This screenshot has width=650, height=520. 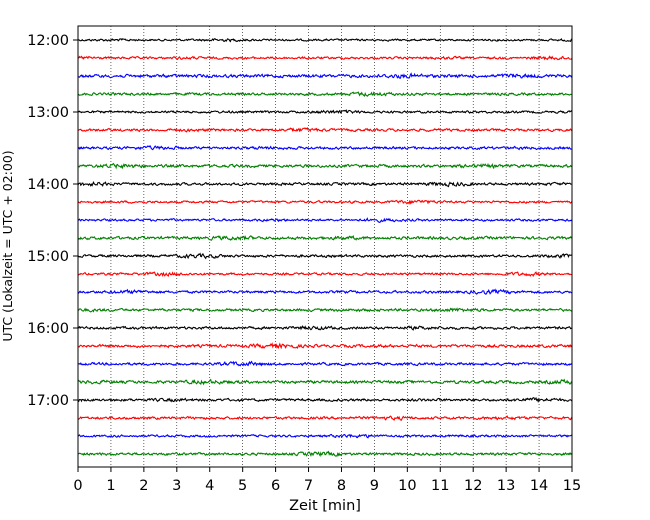 What do you see at coordinates (440, 486) in the screenshot?
I see `x-tick-label: 11` at bounding box center [440, 486].